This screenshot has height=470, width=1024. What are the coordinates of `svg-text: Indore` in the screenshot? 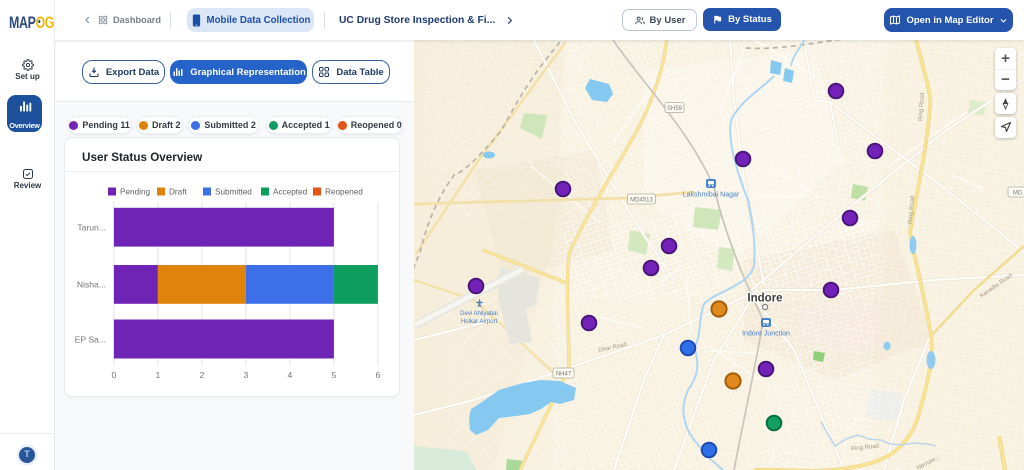 It's located at (764, 299).